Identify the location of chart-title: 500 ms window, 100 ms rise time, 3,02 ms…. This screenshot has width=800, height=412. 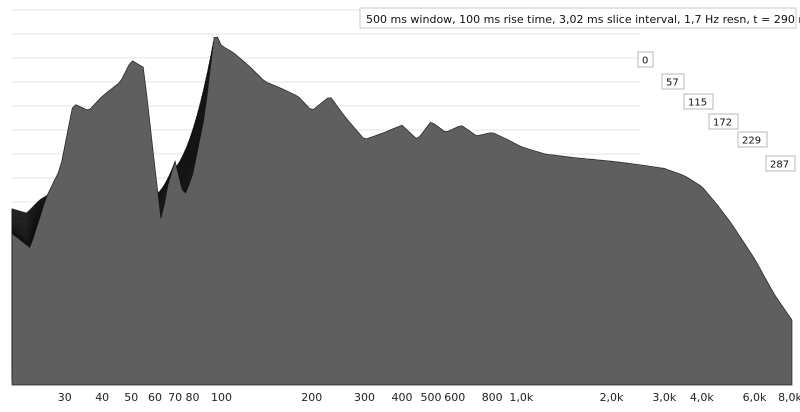
(583, 19).